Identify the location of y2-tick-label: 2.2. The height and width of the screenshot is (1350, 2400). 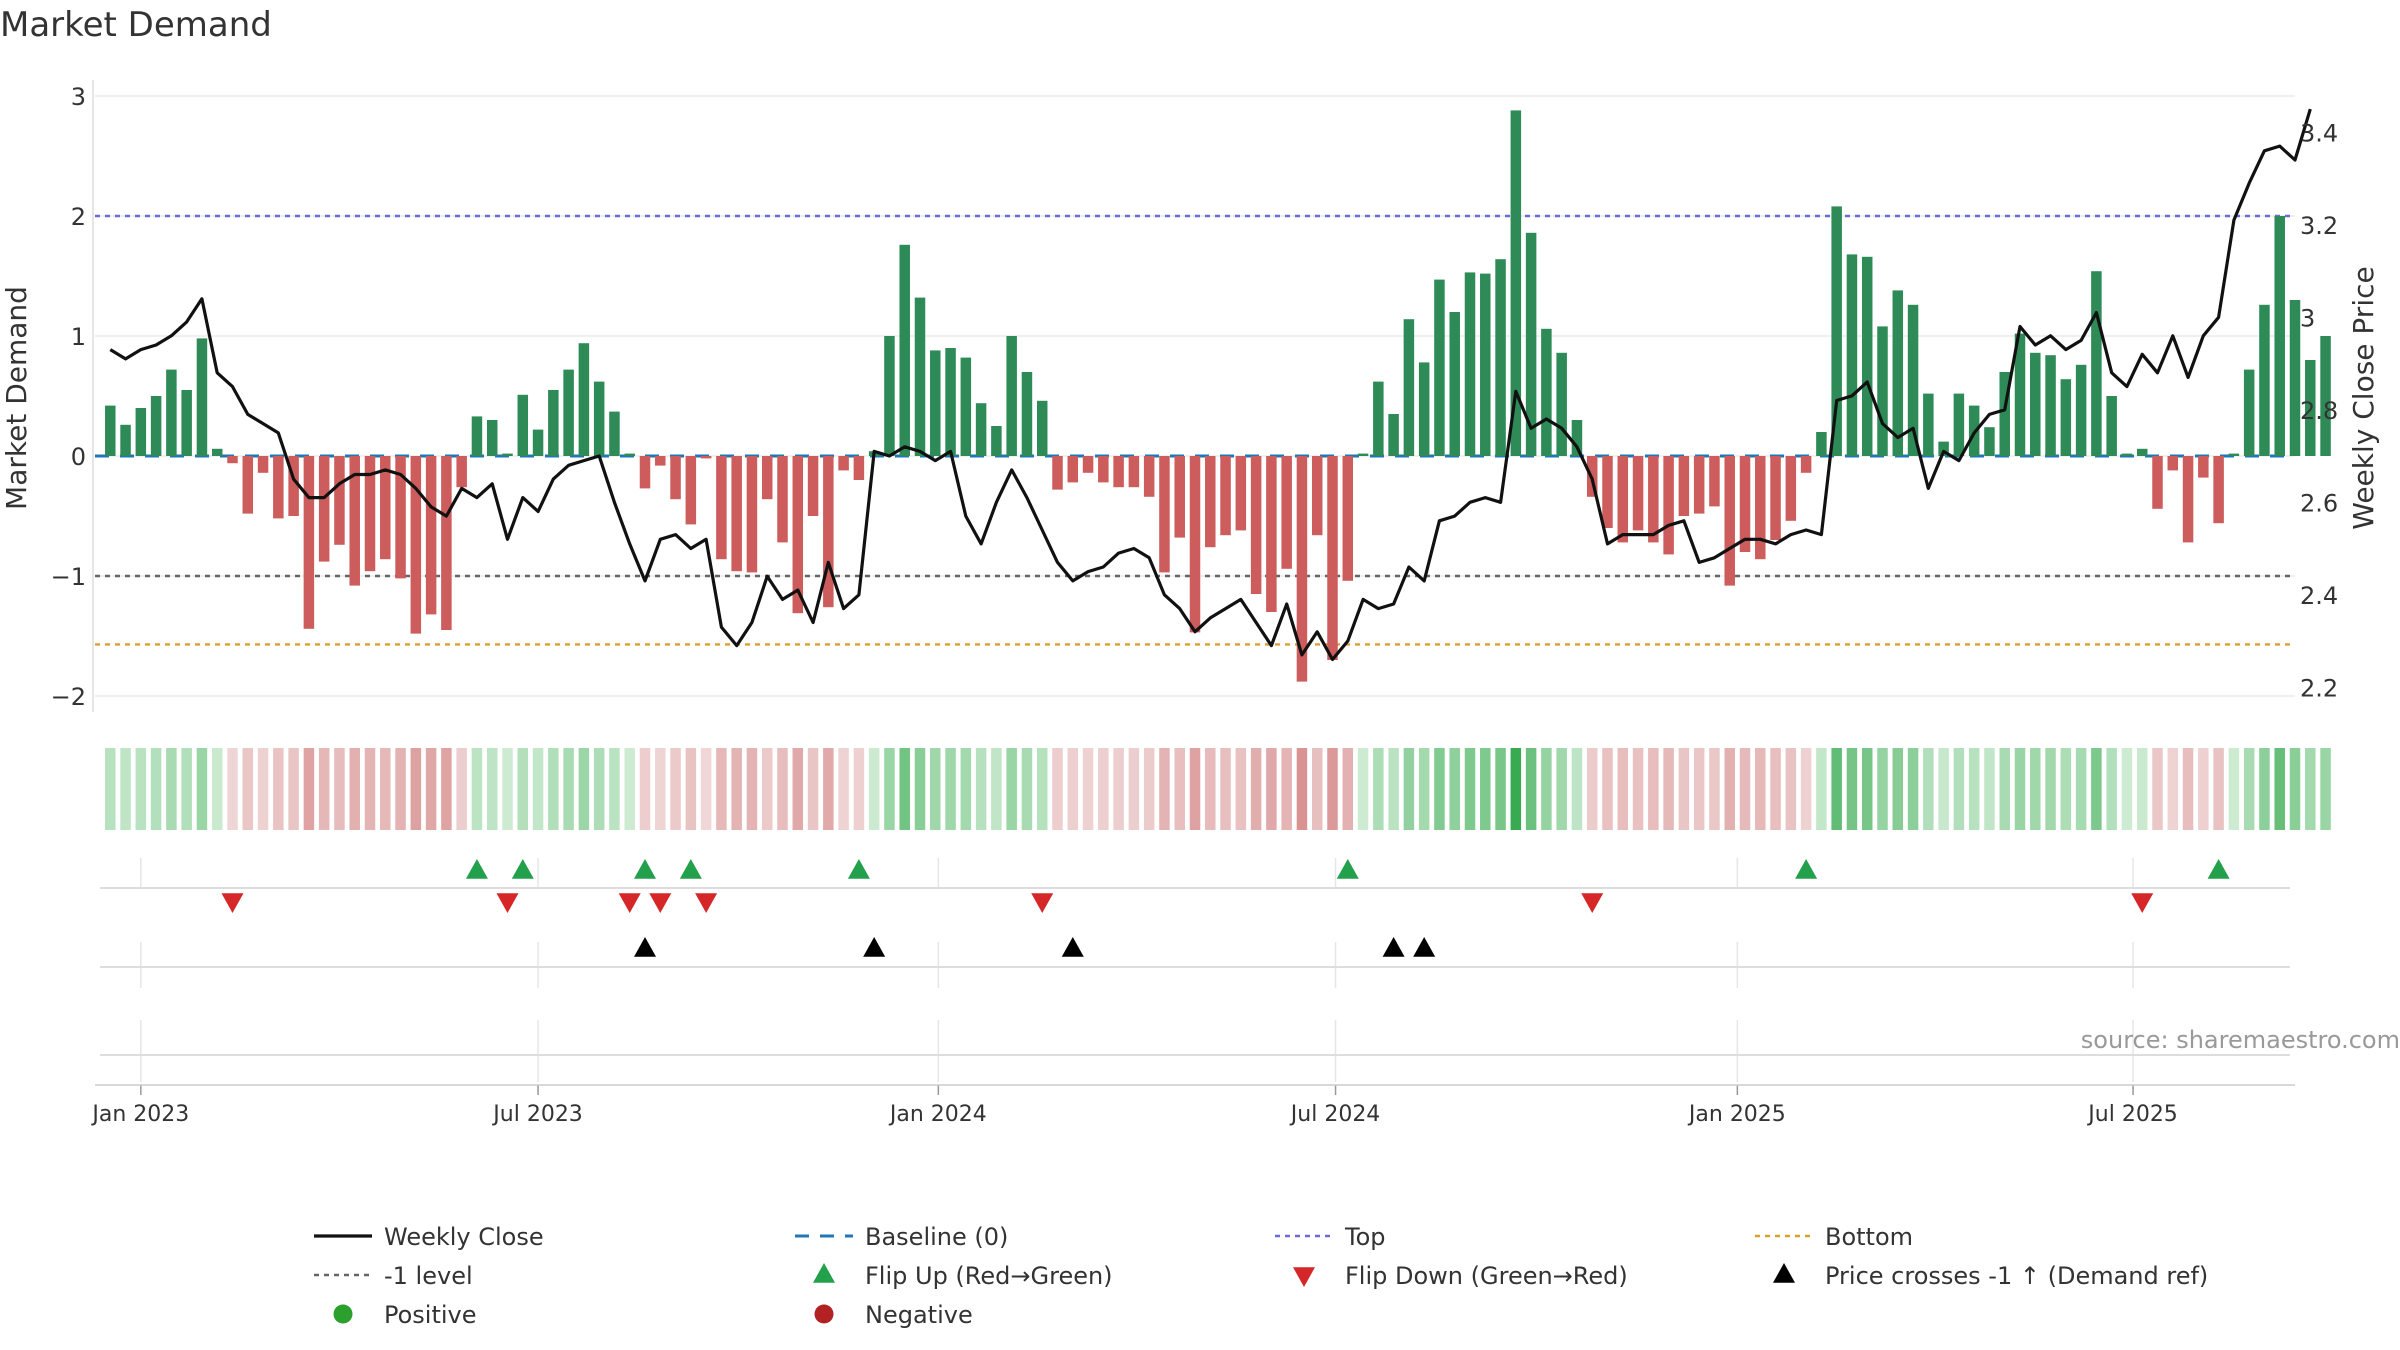
(2319, 688).